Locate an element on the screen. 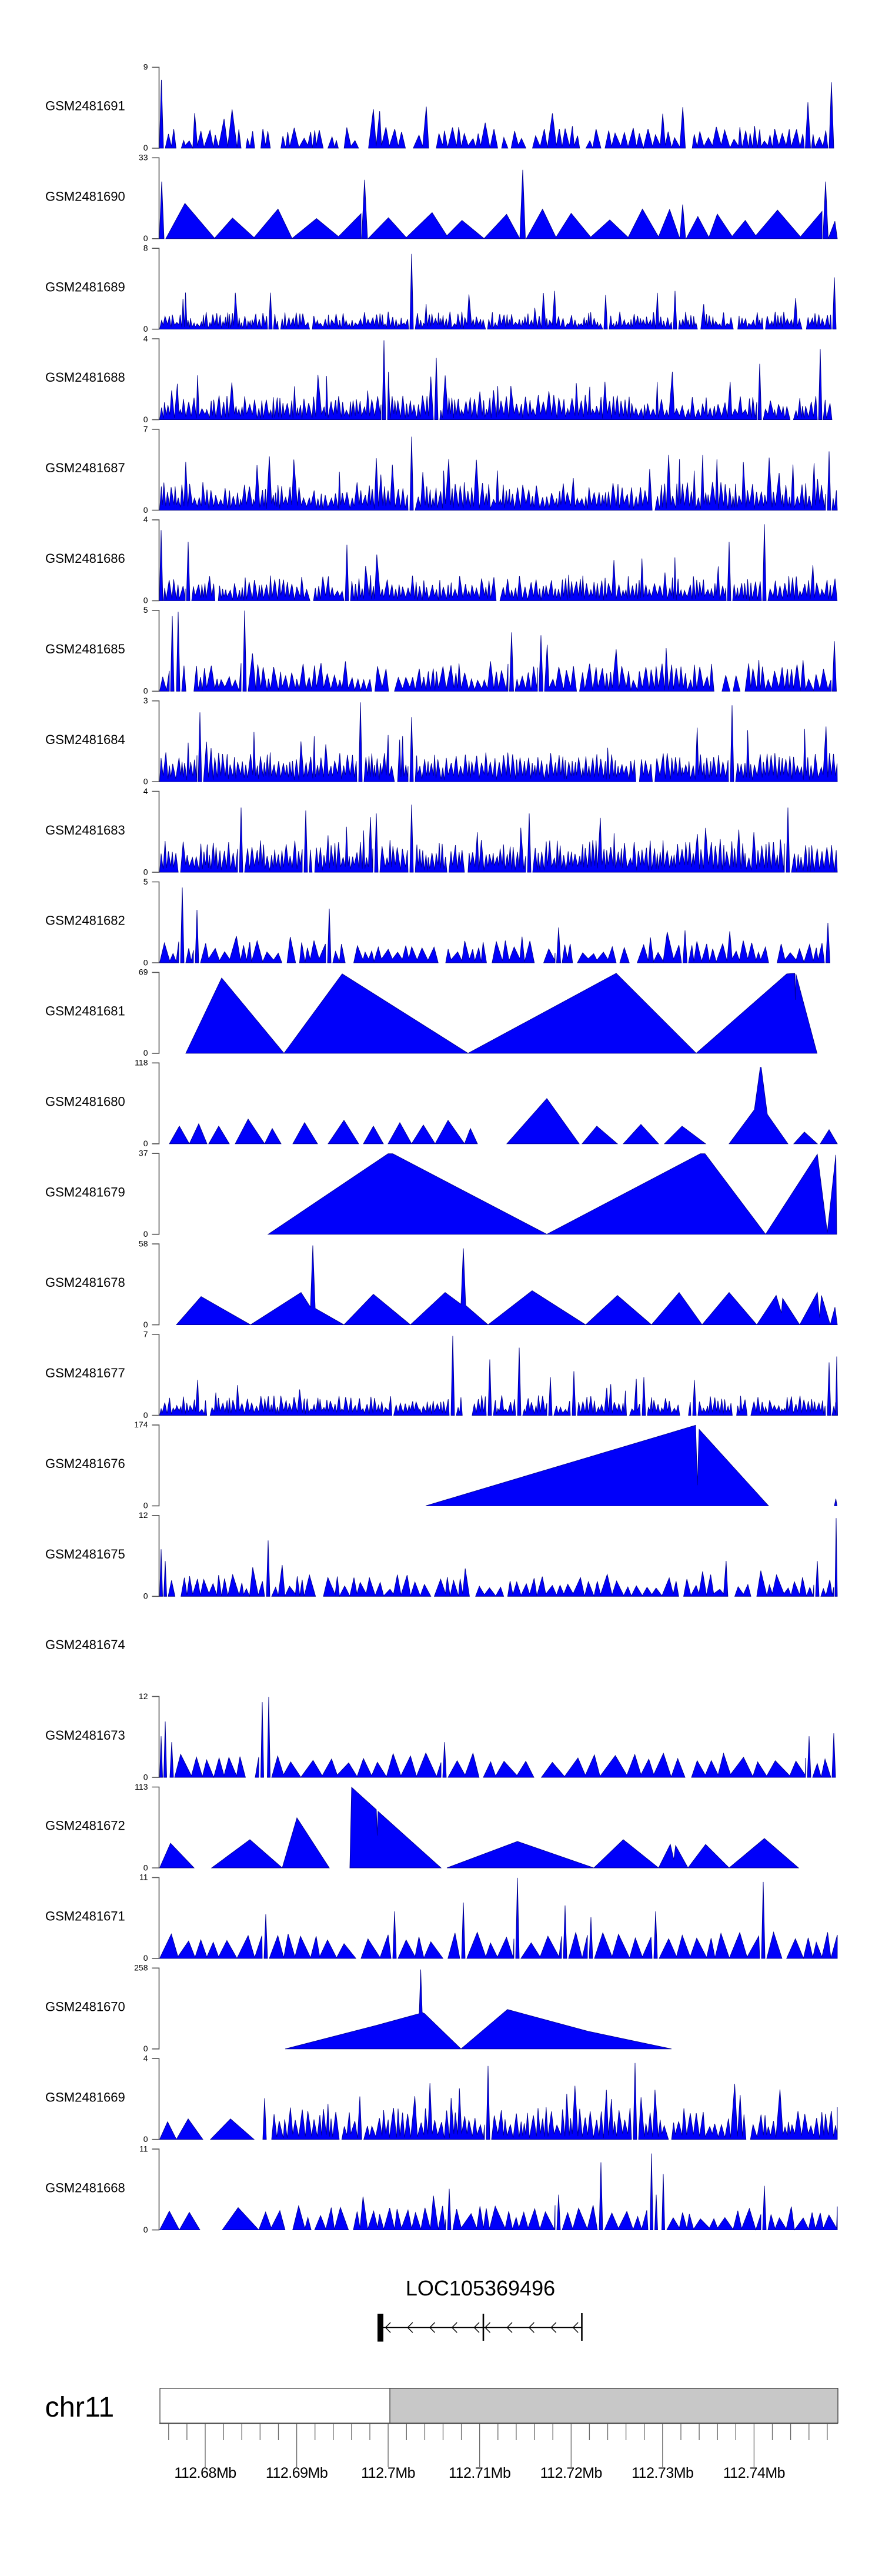  svg-text: 112.68Mb is located at coordinates (205, 2473).